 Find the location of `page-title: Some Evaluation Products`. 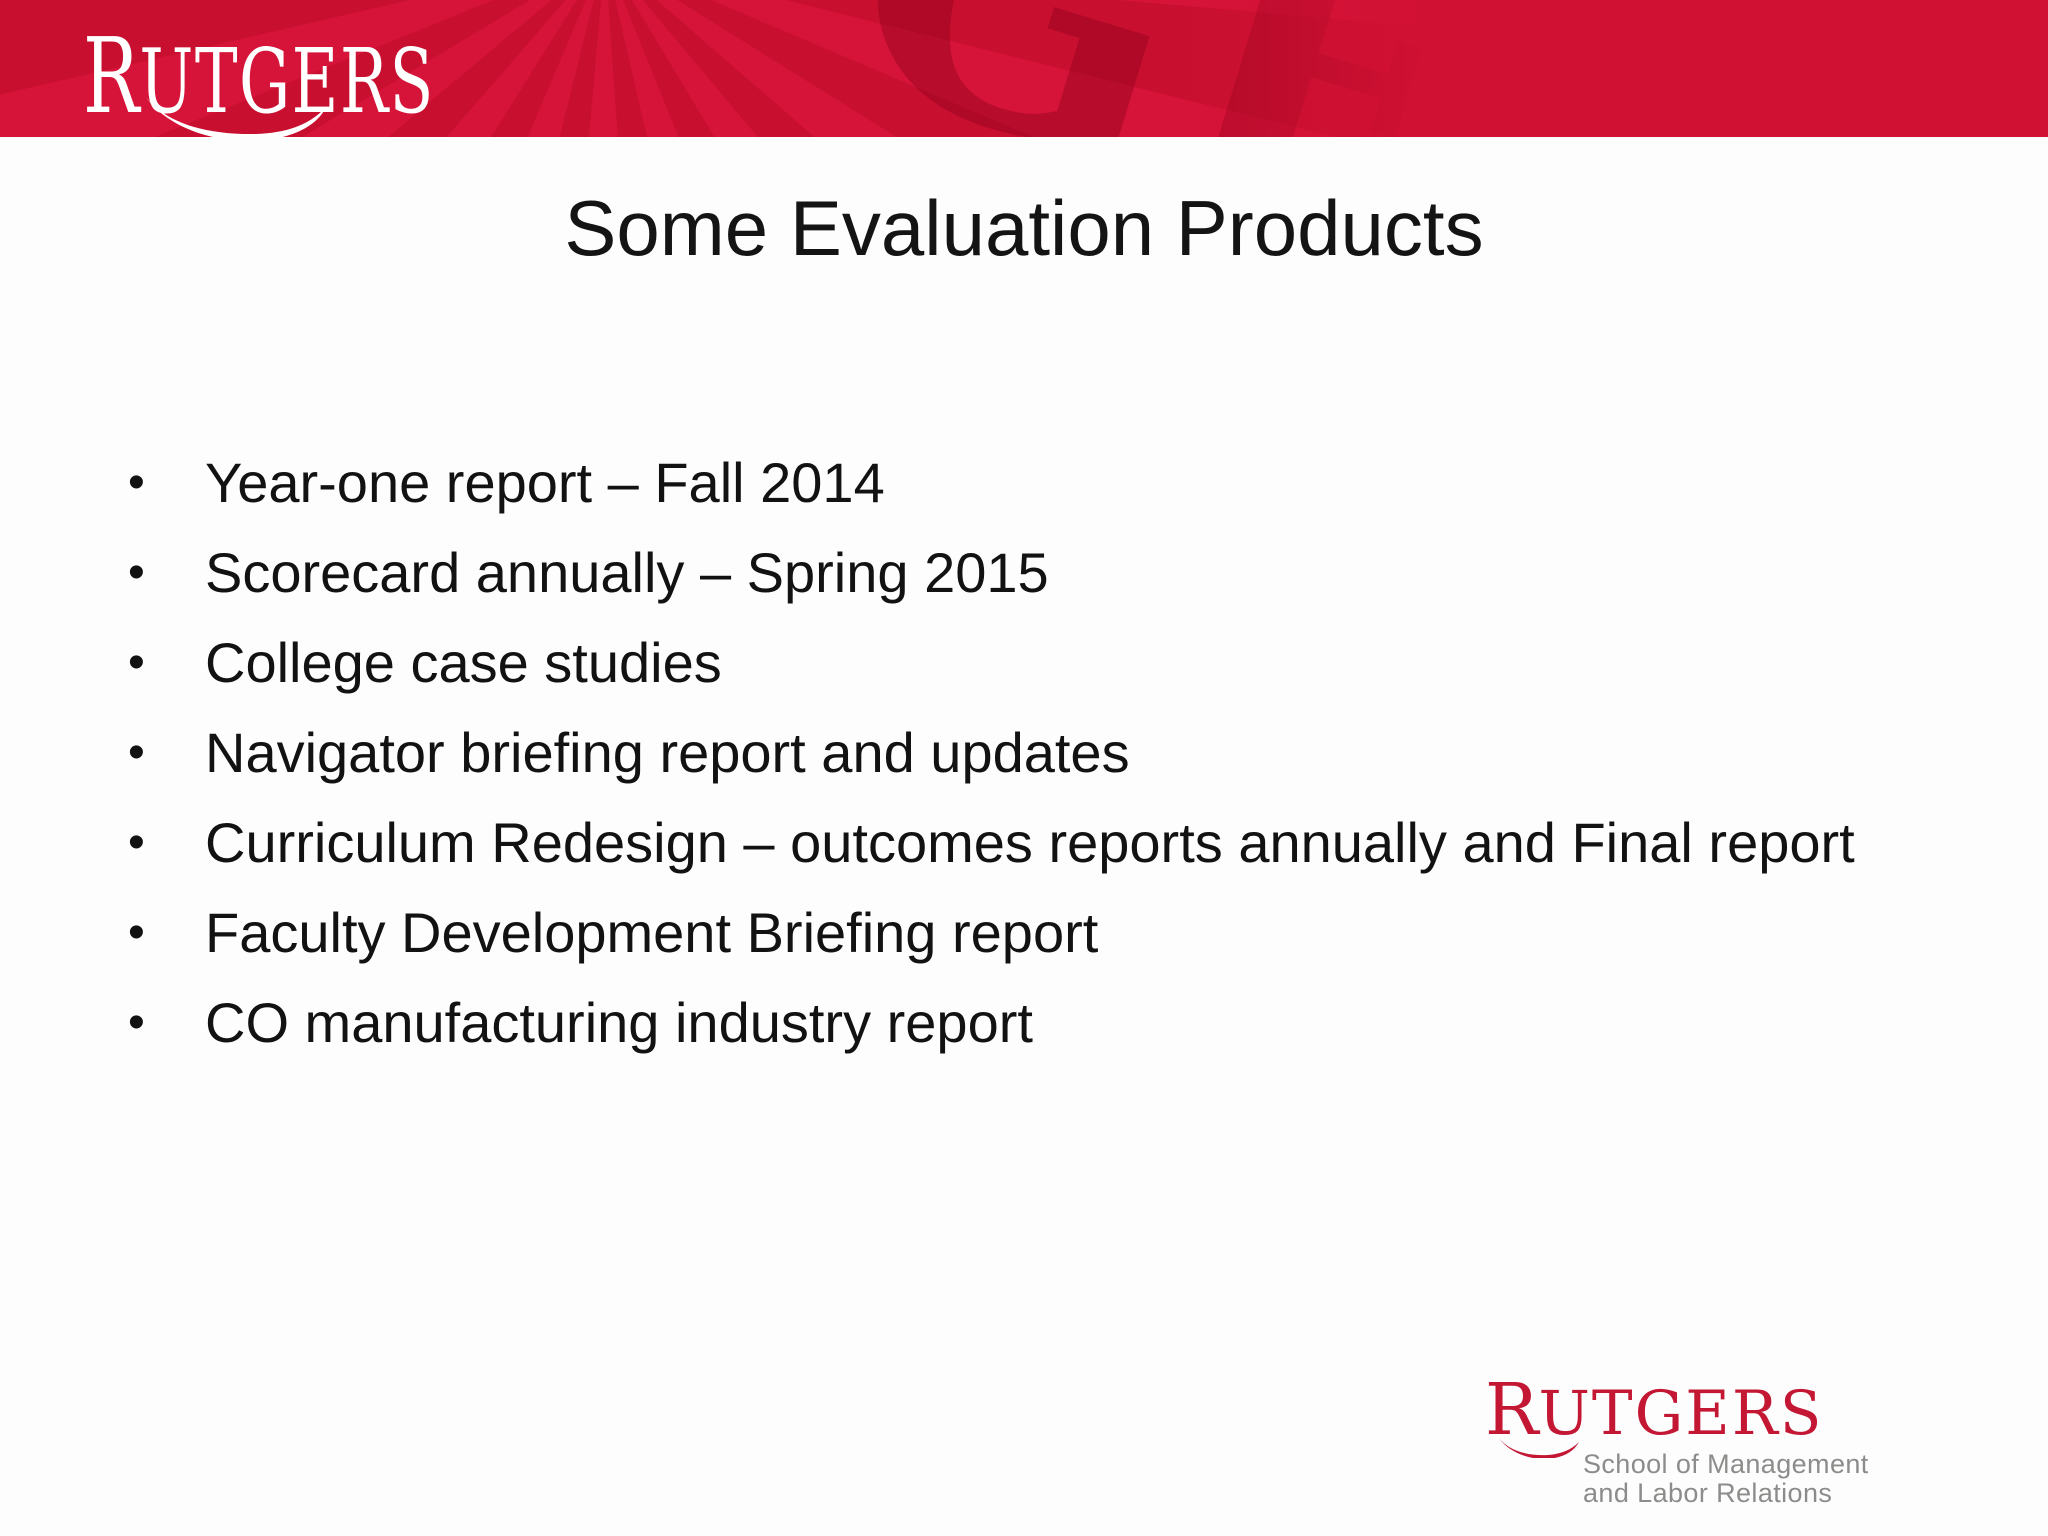

page-title: Some Evaluation Products is located at coordinates (1024, 228).